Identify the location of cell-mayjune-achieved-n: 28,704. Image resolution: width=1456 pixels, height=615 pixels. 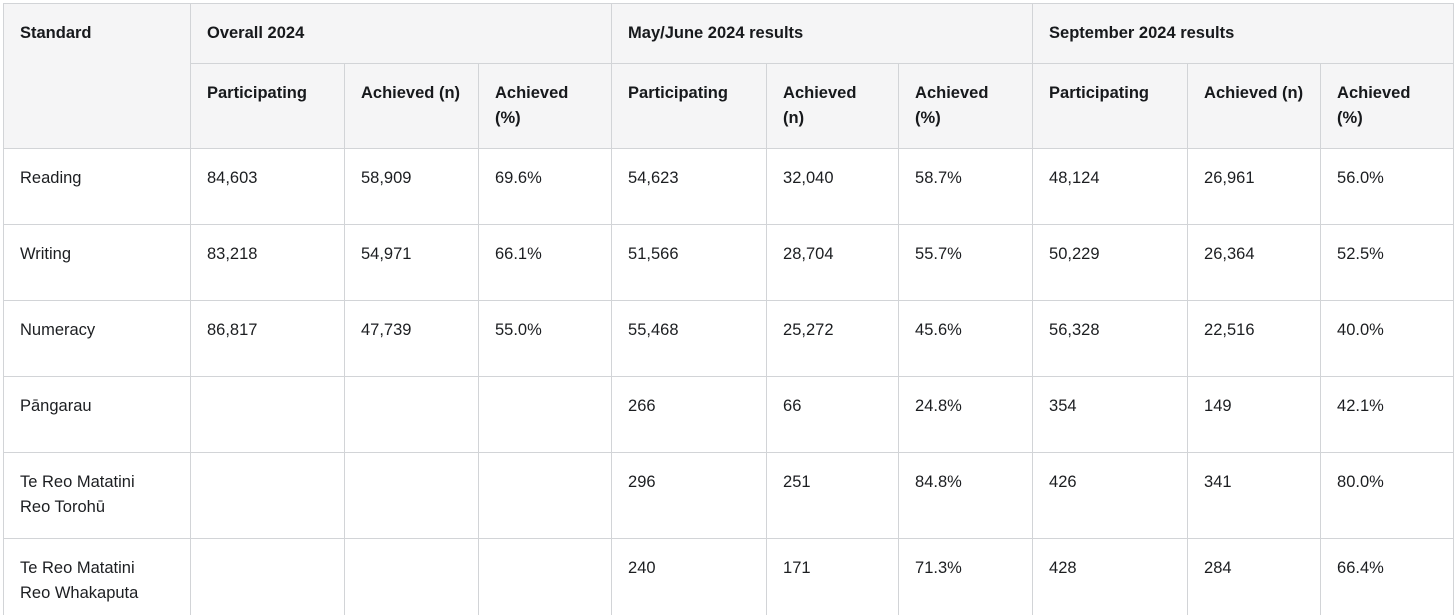
(833, 262).